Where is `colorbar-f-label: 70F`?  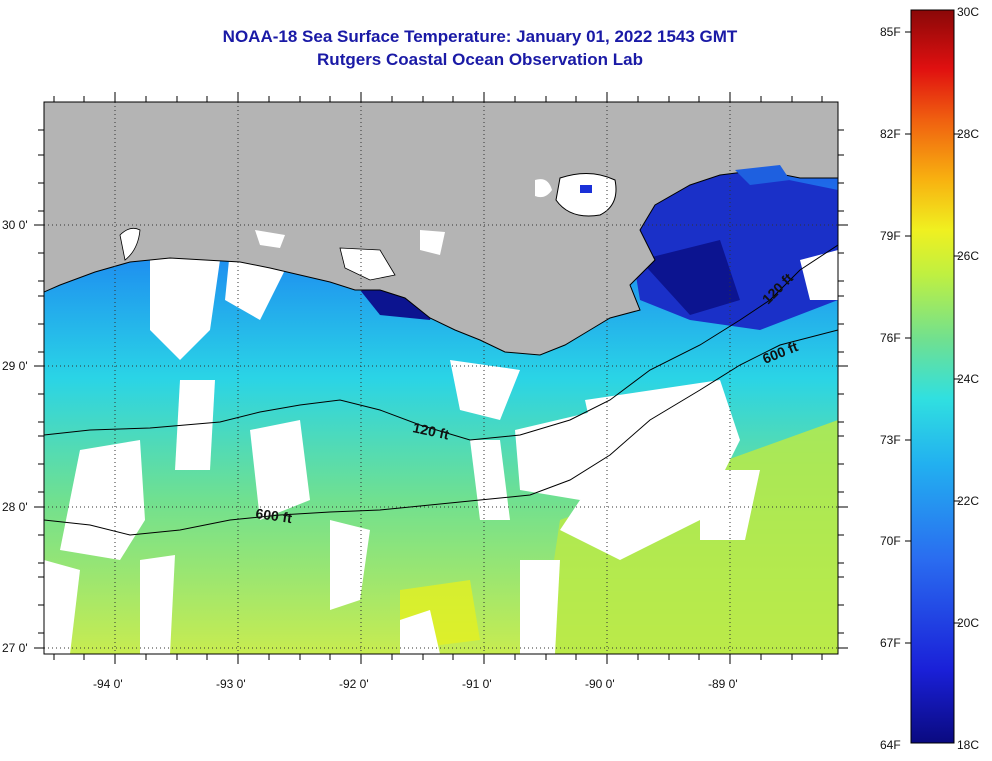
colorbar-f-label: 70F is located at coordinates (890, 541).